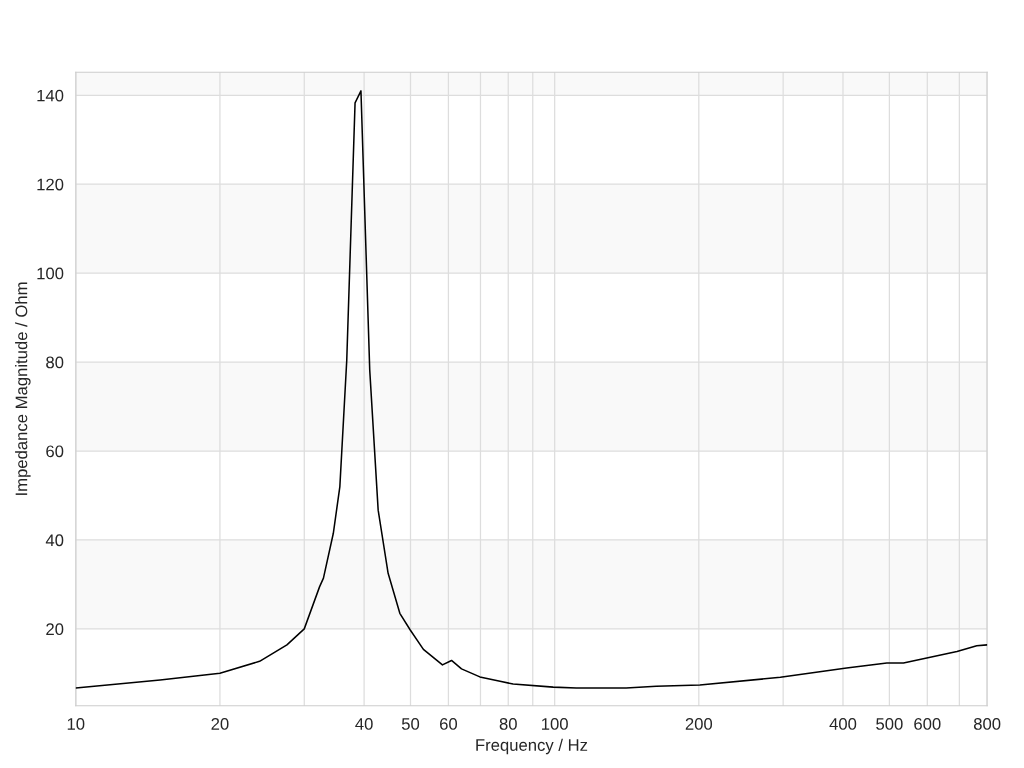  What do you see at coordinates (532, 746) in the screenshot?
I see `x-axis-title: Frequency / Hz` at bounding box center [532, 746].